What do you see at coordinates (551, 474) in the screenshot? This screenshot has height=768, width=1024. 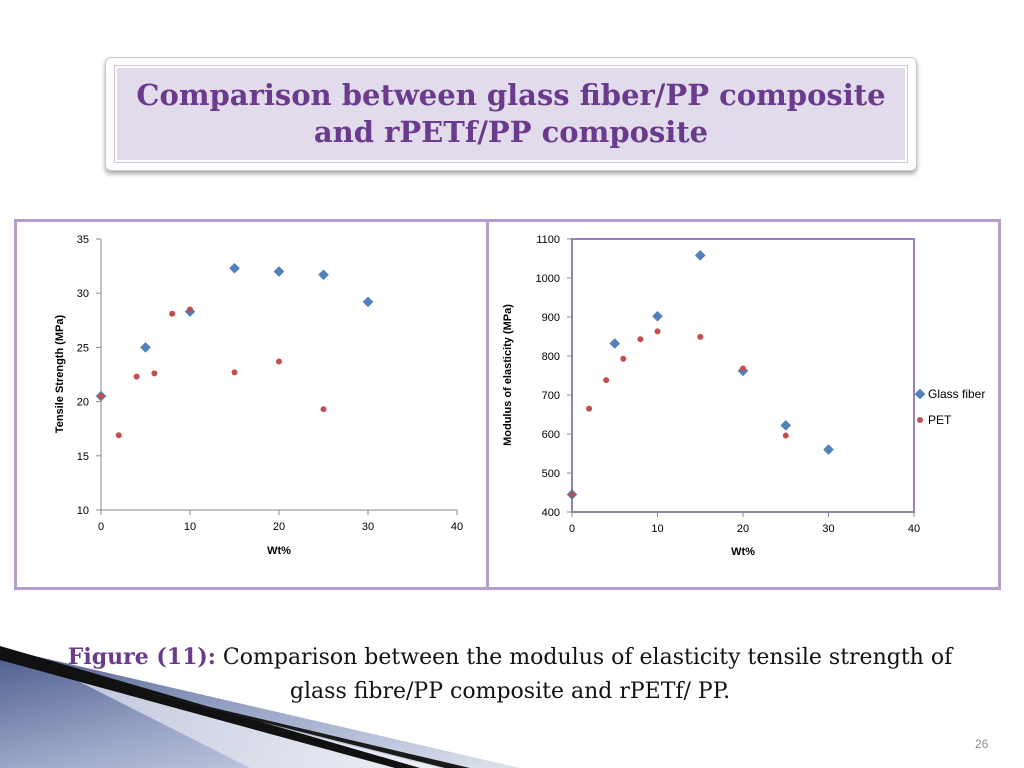 I see `y-tick-label: 500` at bounding box center [551, 474].